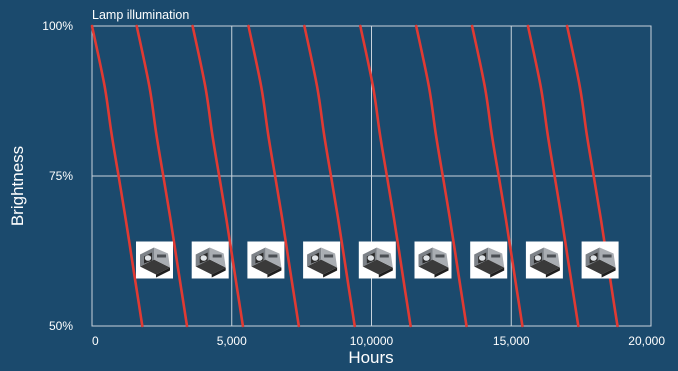 Image resolution: width=678 pixels, height=371 pixels. Describe the element at coordinates (372, 341) in the screenshot. I see `x-tick-label: 10,0000` at that location.